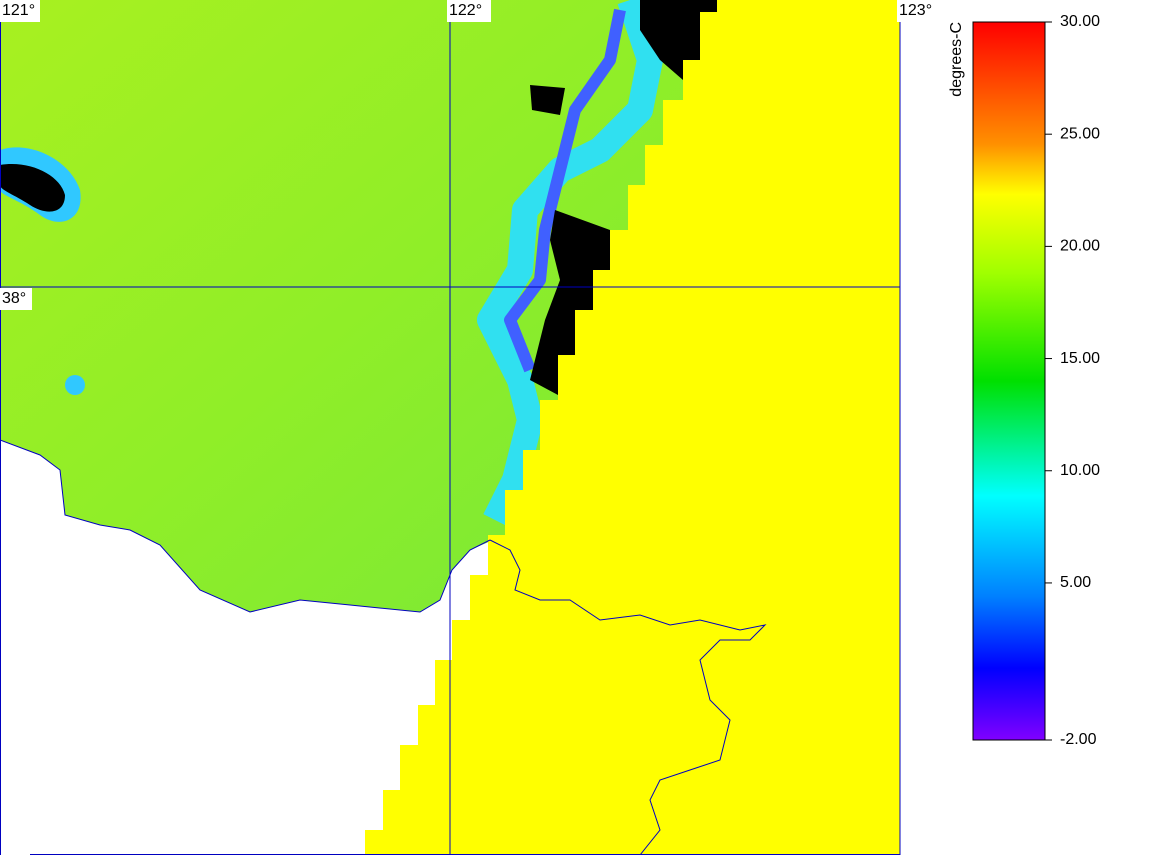 The width and height of the screenshot is (1166, 855). Describe the element at coordinates (1080, 358) in the screenshot. I see `colorbar-tick-label: 15.00` at that location.